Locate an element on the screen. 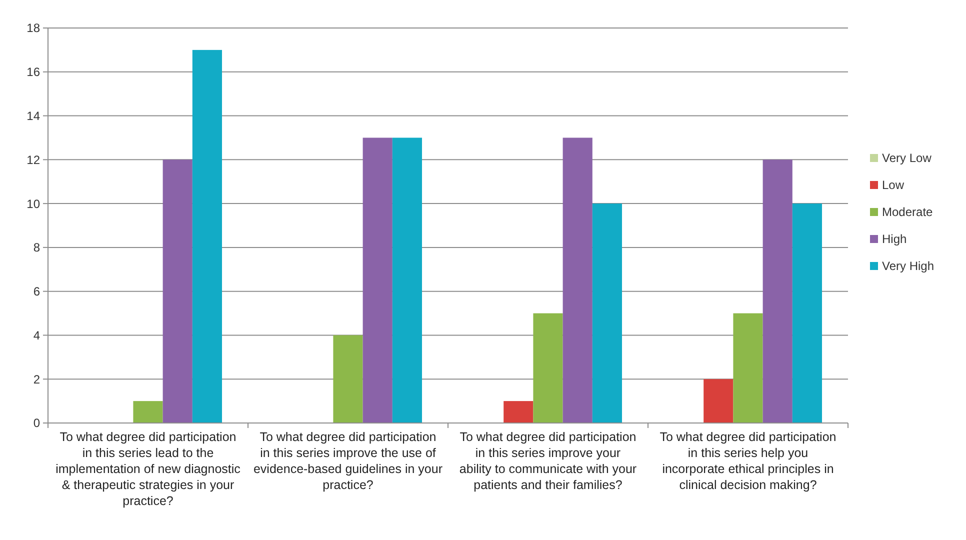 This screenshot has width=966, height=540. x-tick-label: To what degree did participation in this series improve your ability to communicate with your patients and their families? is located at coordinates (548, 461).